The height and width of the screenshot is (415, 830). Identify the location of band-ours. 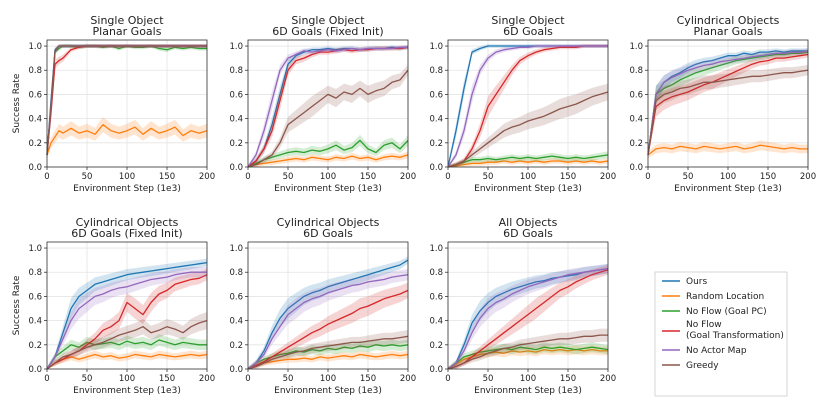
(127, 313).